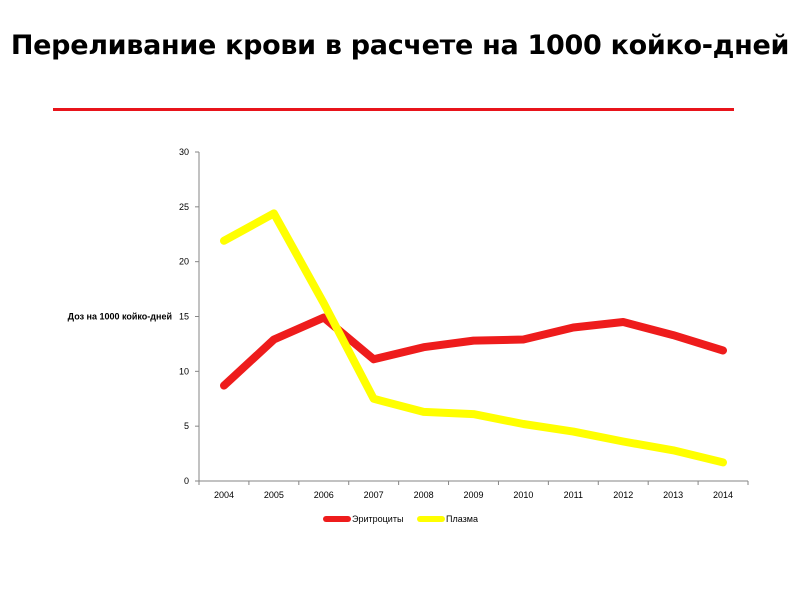 This screenshot has width=800, height=600. I want to click on x-tick-label: 2004, so click(224, 495).